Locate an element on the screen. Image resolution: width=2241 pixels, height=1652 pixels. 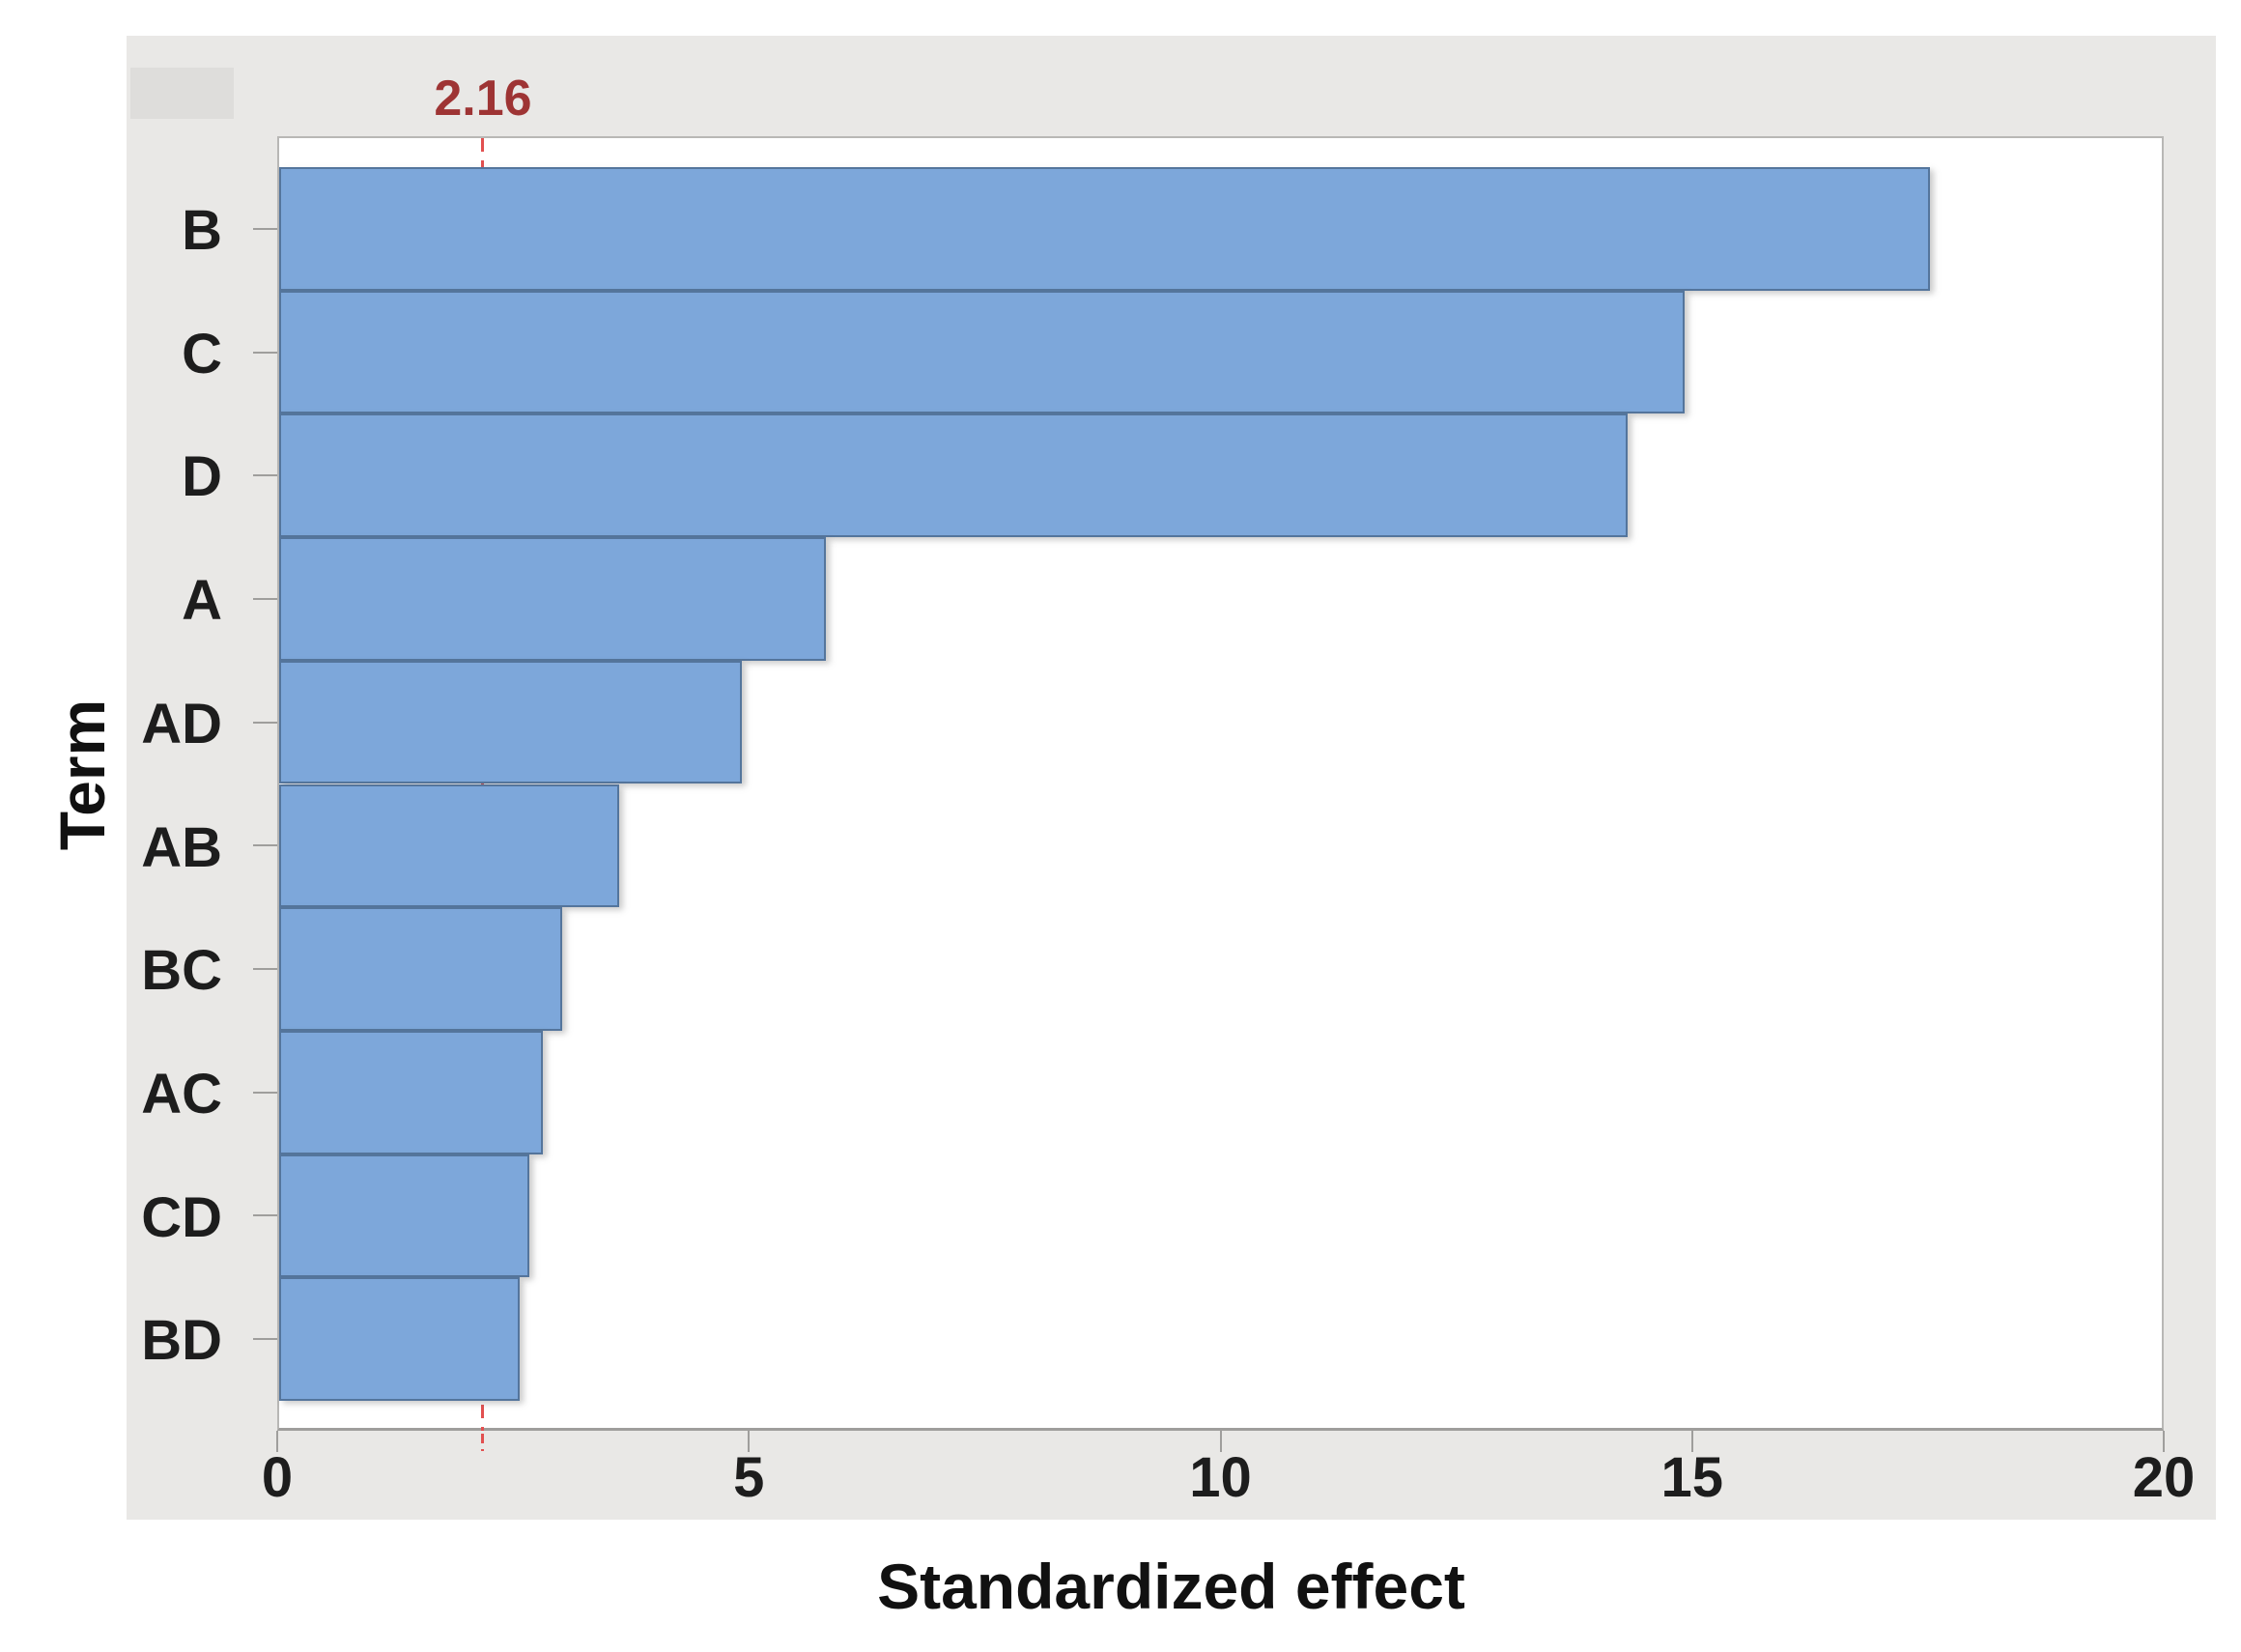
bar-BC is located at coordinates (420, 969).